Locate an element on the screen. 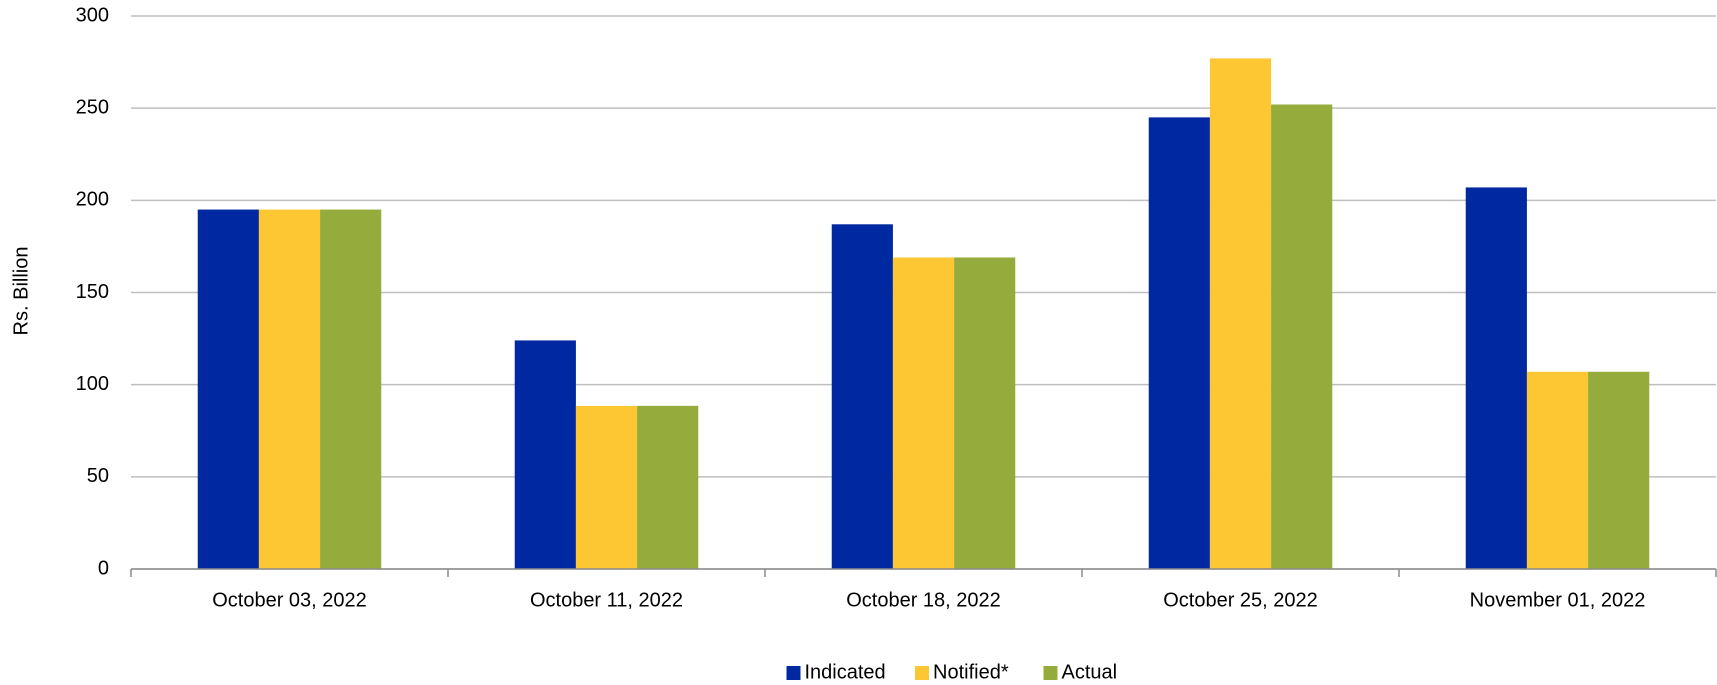 This screenshot has width=1717, height=685. x-tick-label: November 01, 2022 is located at coordinates (1558, 600).